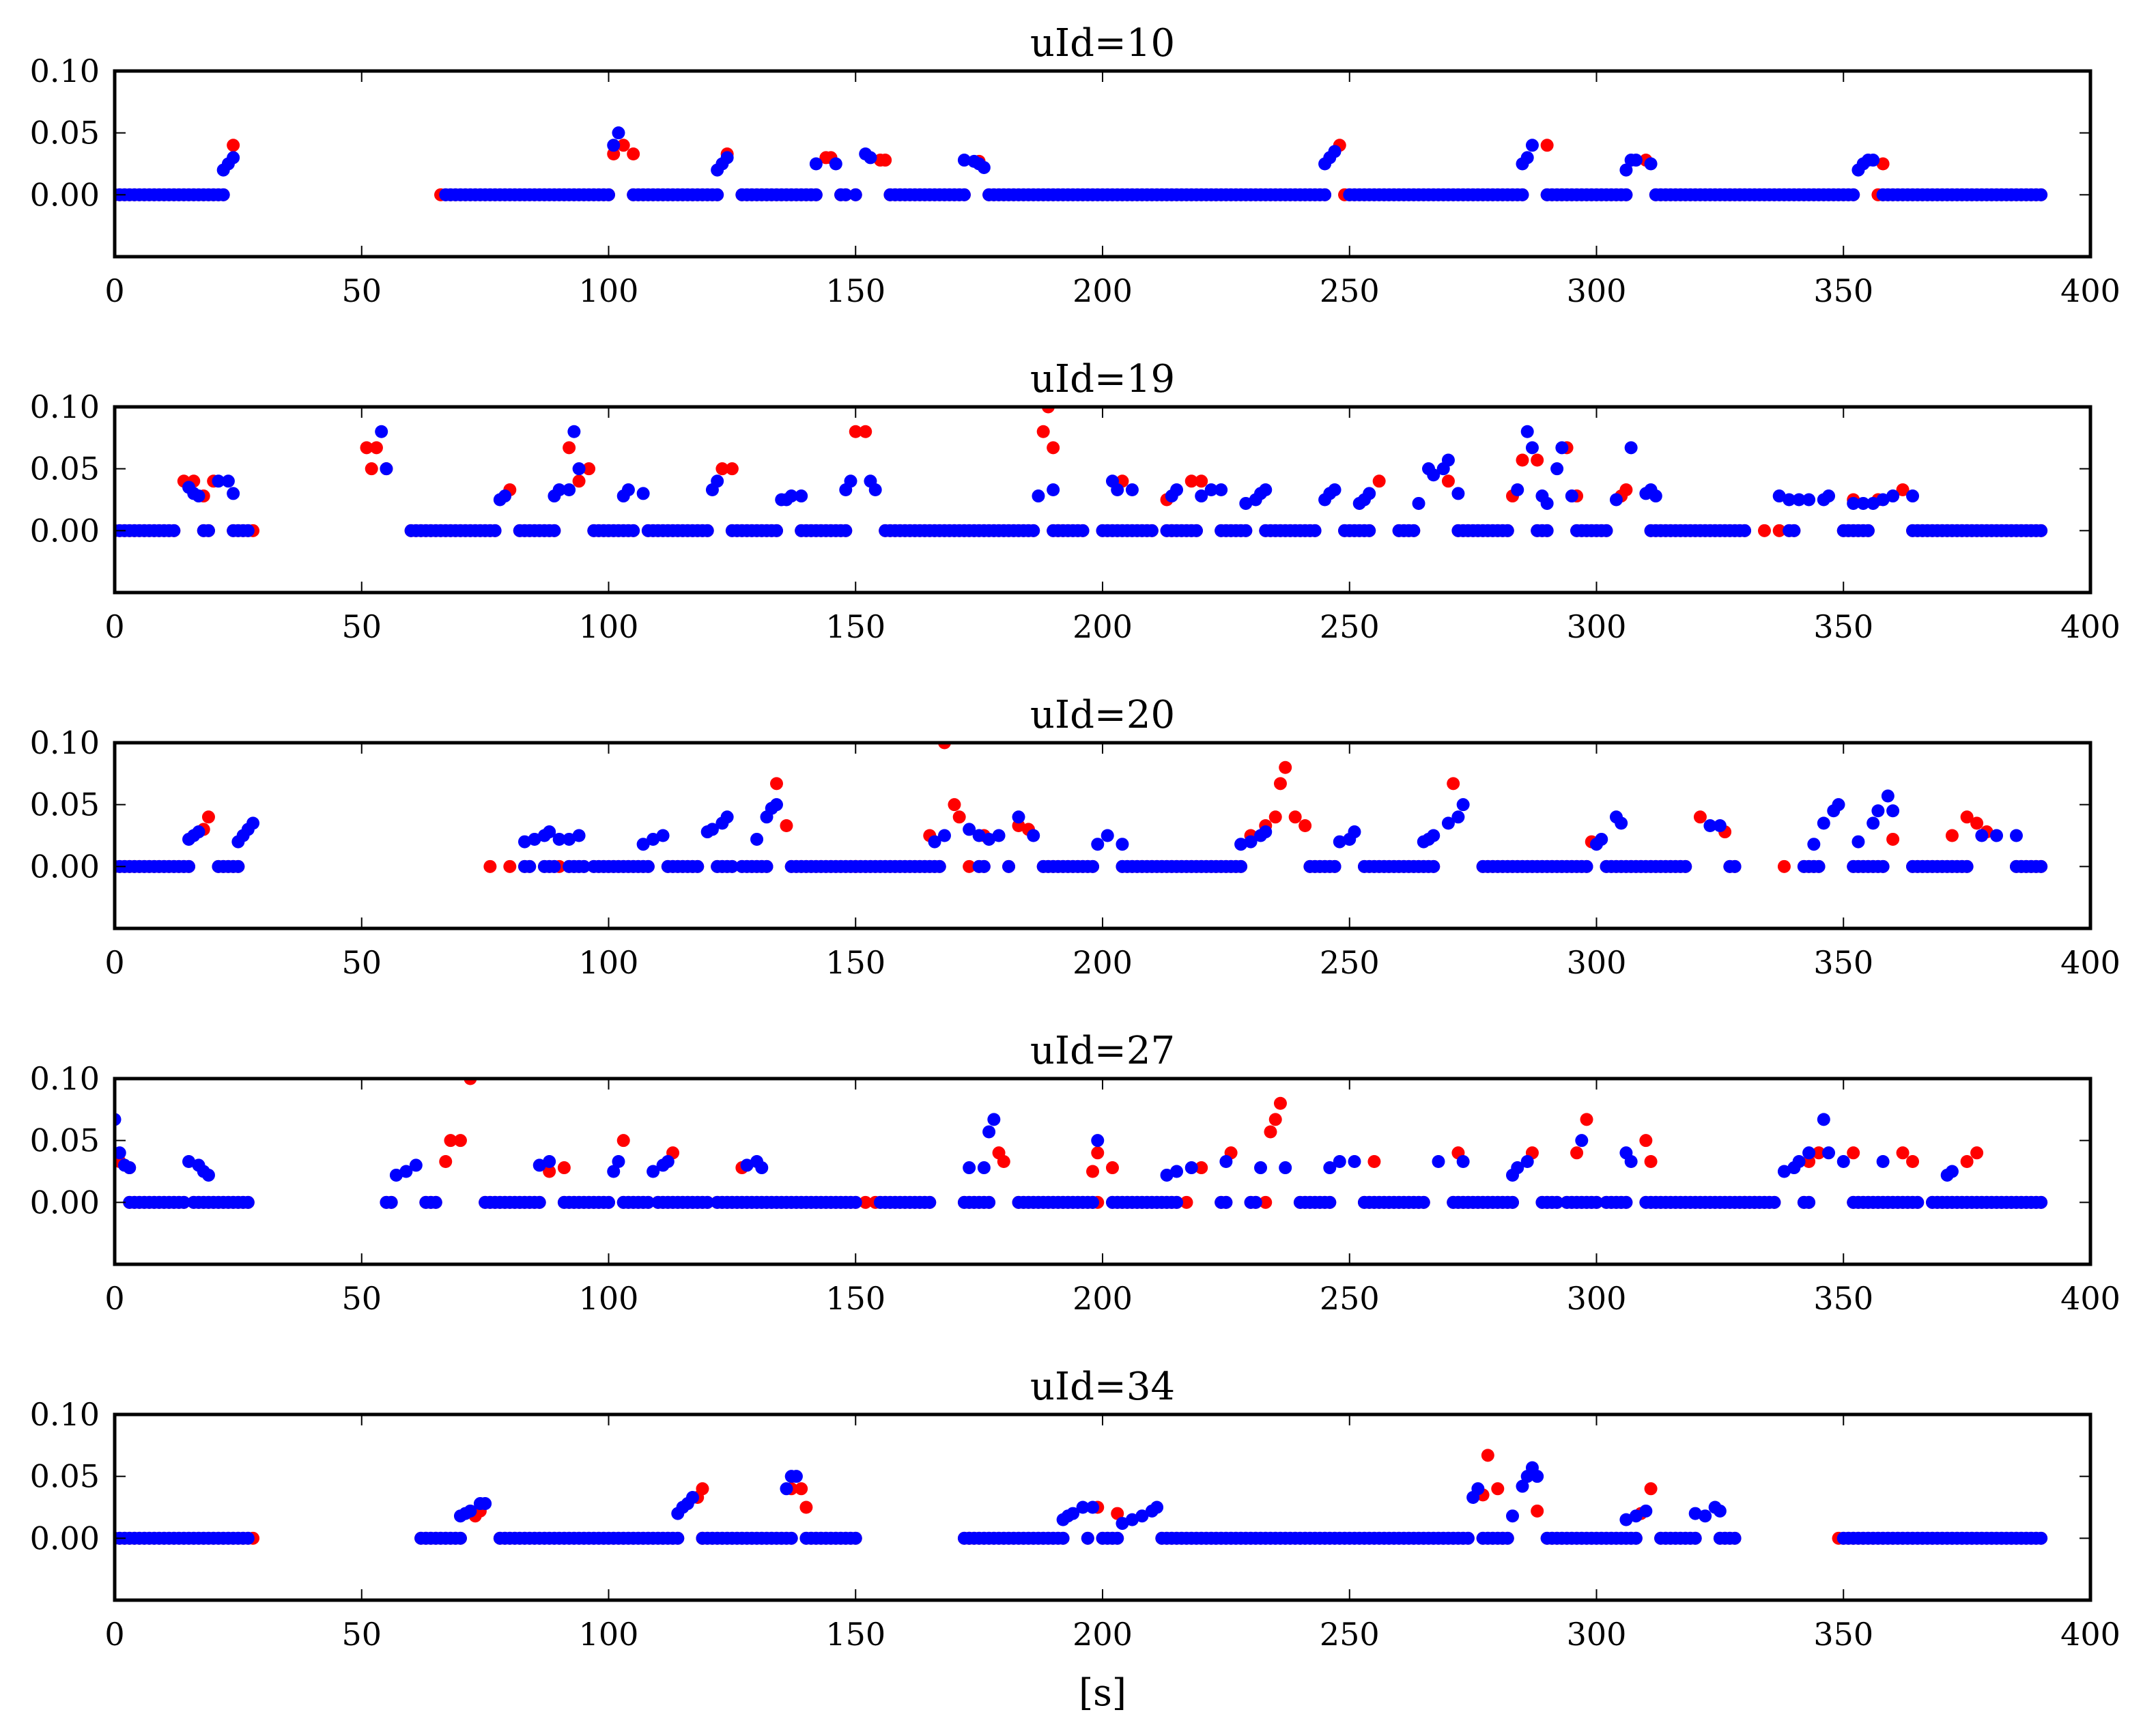  Describe the element at coordinates (1102, 379) in the screenshot. I see `subplot-title: uId=19` at that location.